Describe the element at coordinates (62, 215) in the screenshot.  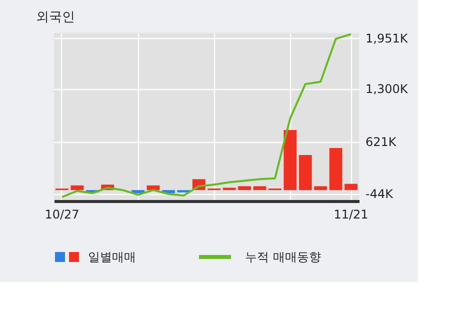
I see `x-tick-label: 10/27` at that location.